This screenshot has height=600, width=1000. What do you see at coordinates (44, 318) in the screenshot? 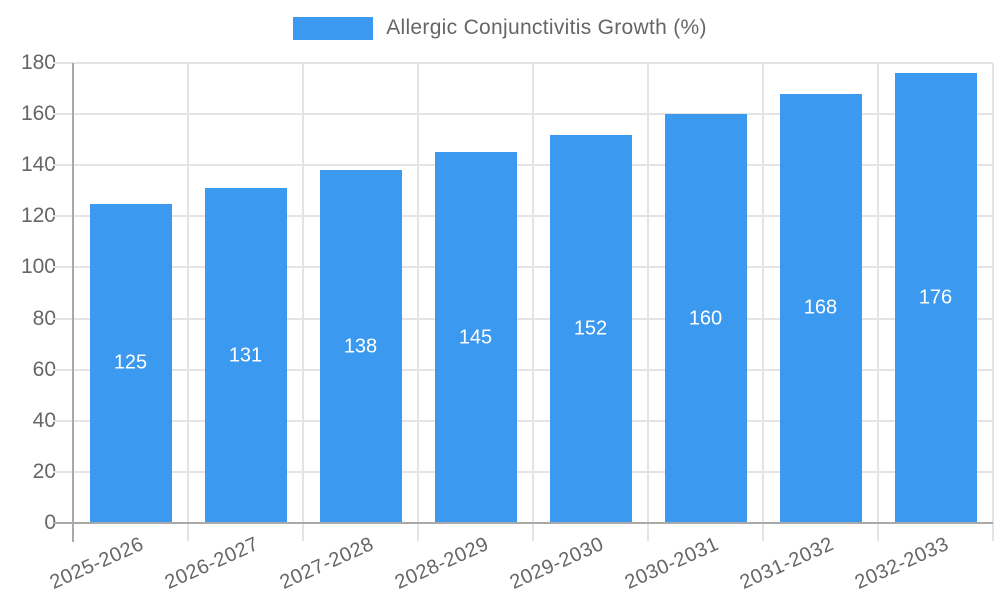
I see `y-tick-label: 80` at bounding box center [44, 318].